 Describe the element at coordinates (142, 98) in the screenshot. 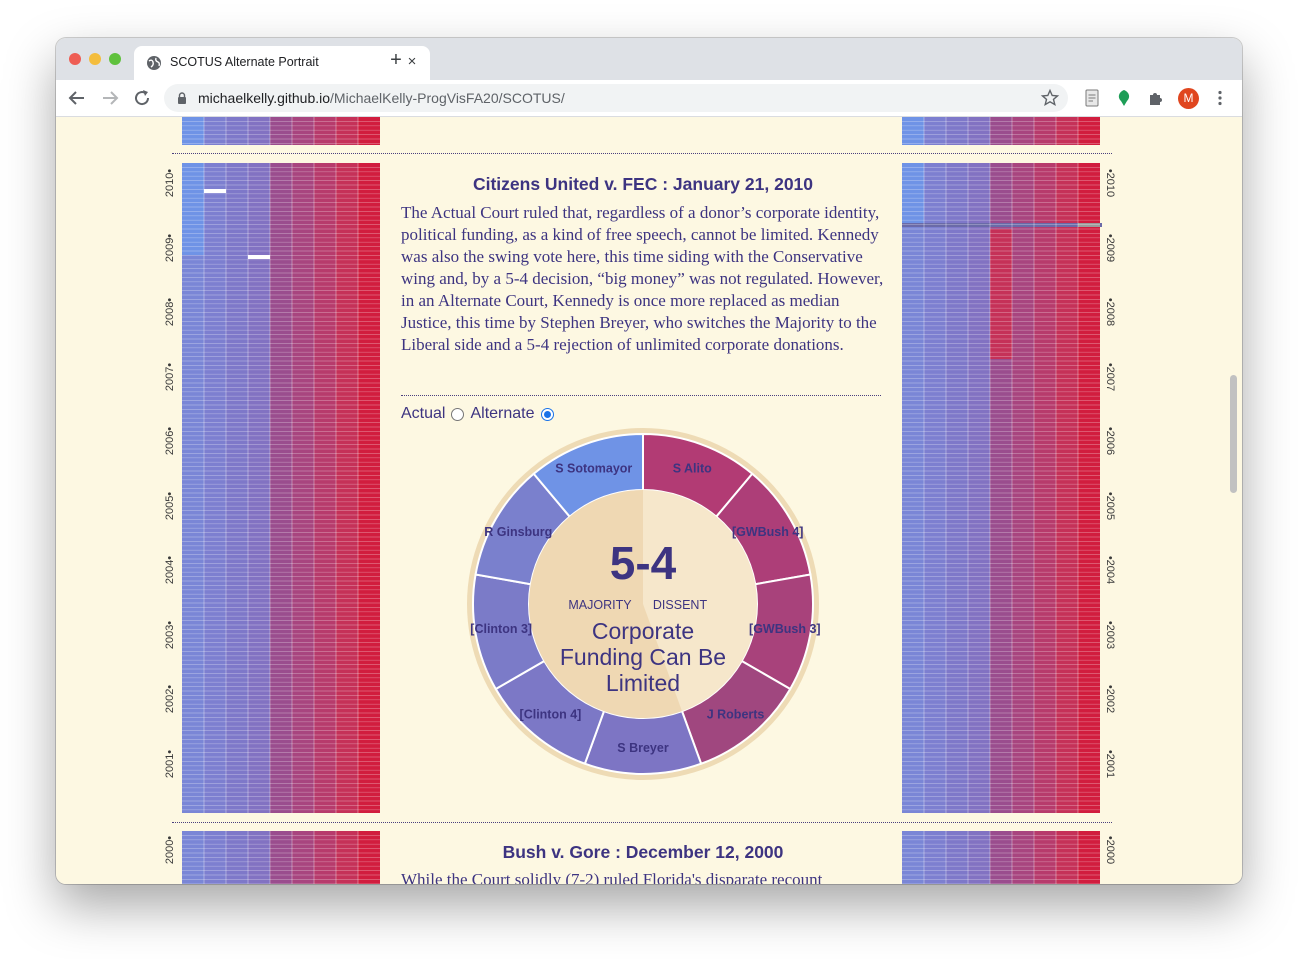

I see `reload-icon` at that location.